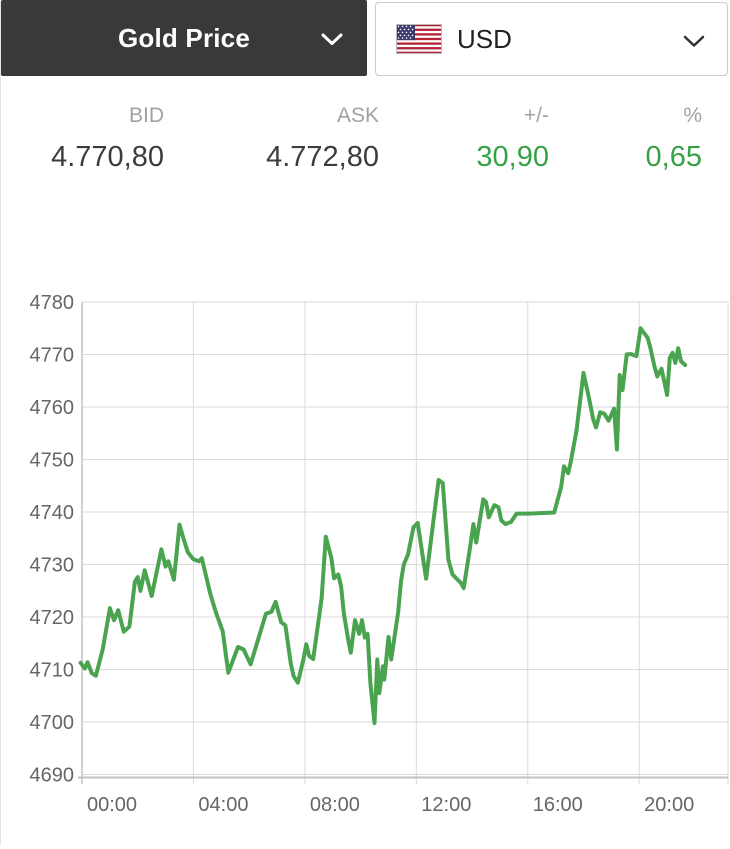  What do you see at coordinates (52, 776) in the screenshot?
I see `y-tick-label: 4690` at bounding box center [52, 776].